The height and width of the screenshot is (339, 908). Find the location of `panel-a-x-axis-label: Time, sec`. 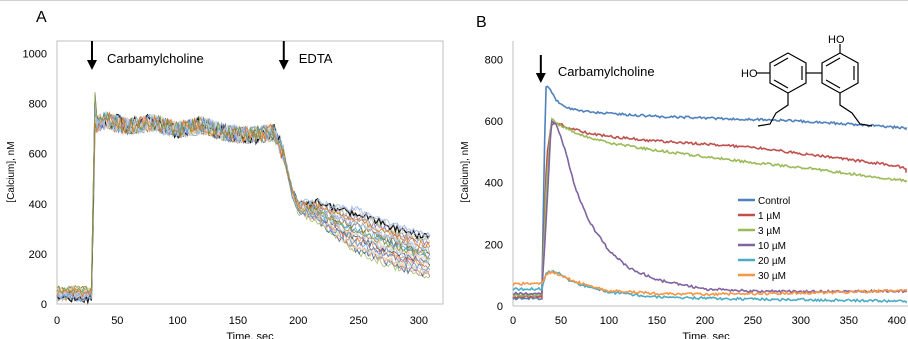

panel-a-x-axis-label: Time, sec is located at coordinates (250, 335).